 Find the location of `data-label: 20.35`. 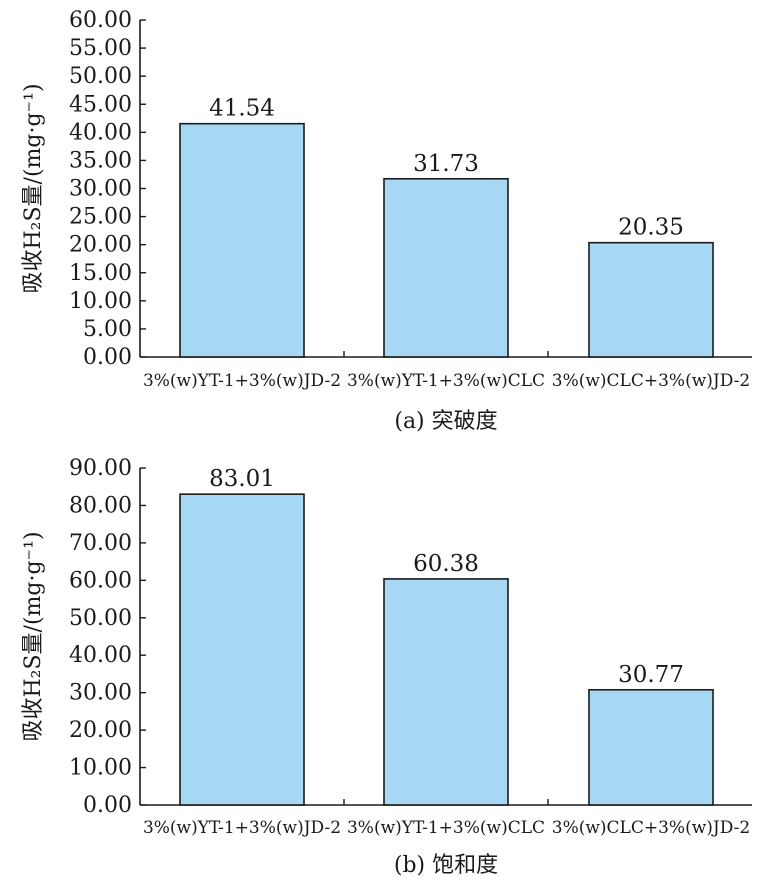

data-label: 20.35 is located at coordinates (651, 228).